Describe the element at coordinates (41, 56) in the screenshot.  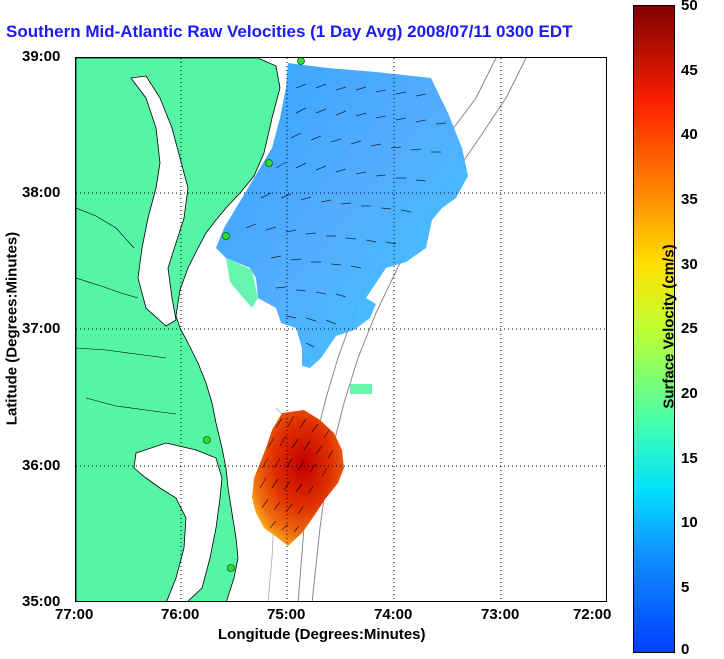
I see `y-tick-label: 39:00` at that location.